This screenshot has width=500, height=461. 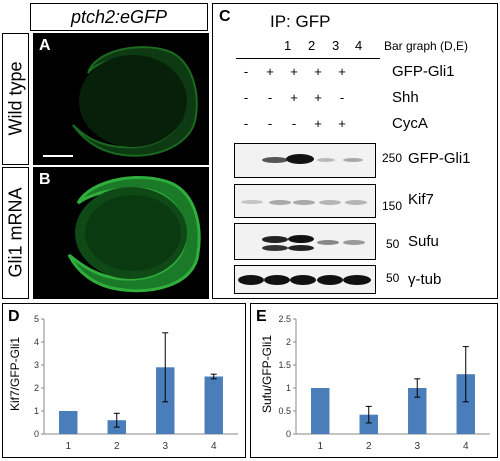 I want to click on lane-caption: Bar graph (D,E), so click(x=426, y=46).